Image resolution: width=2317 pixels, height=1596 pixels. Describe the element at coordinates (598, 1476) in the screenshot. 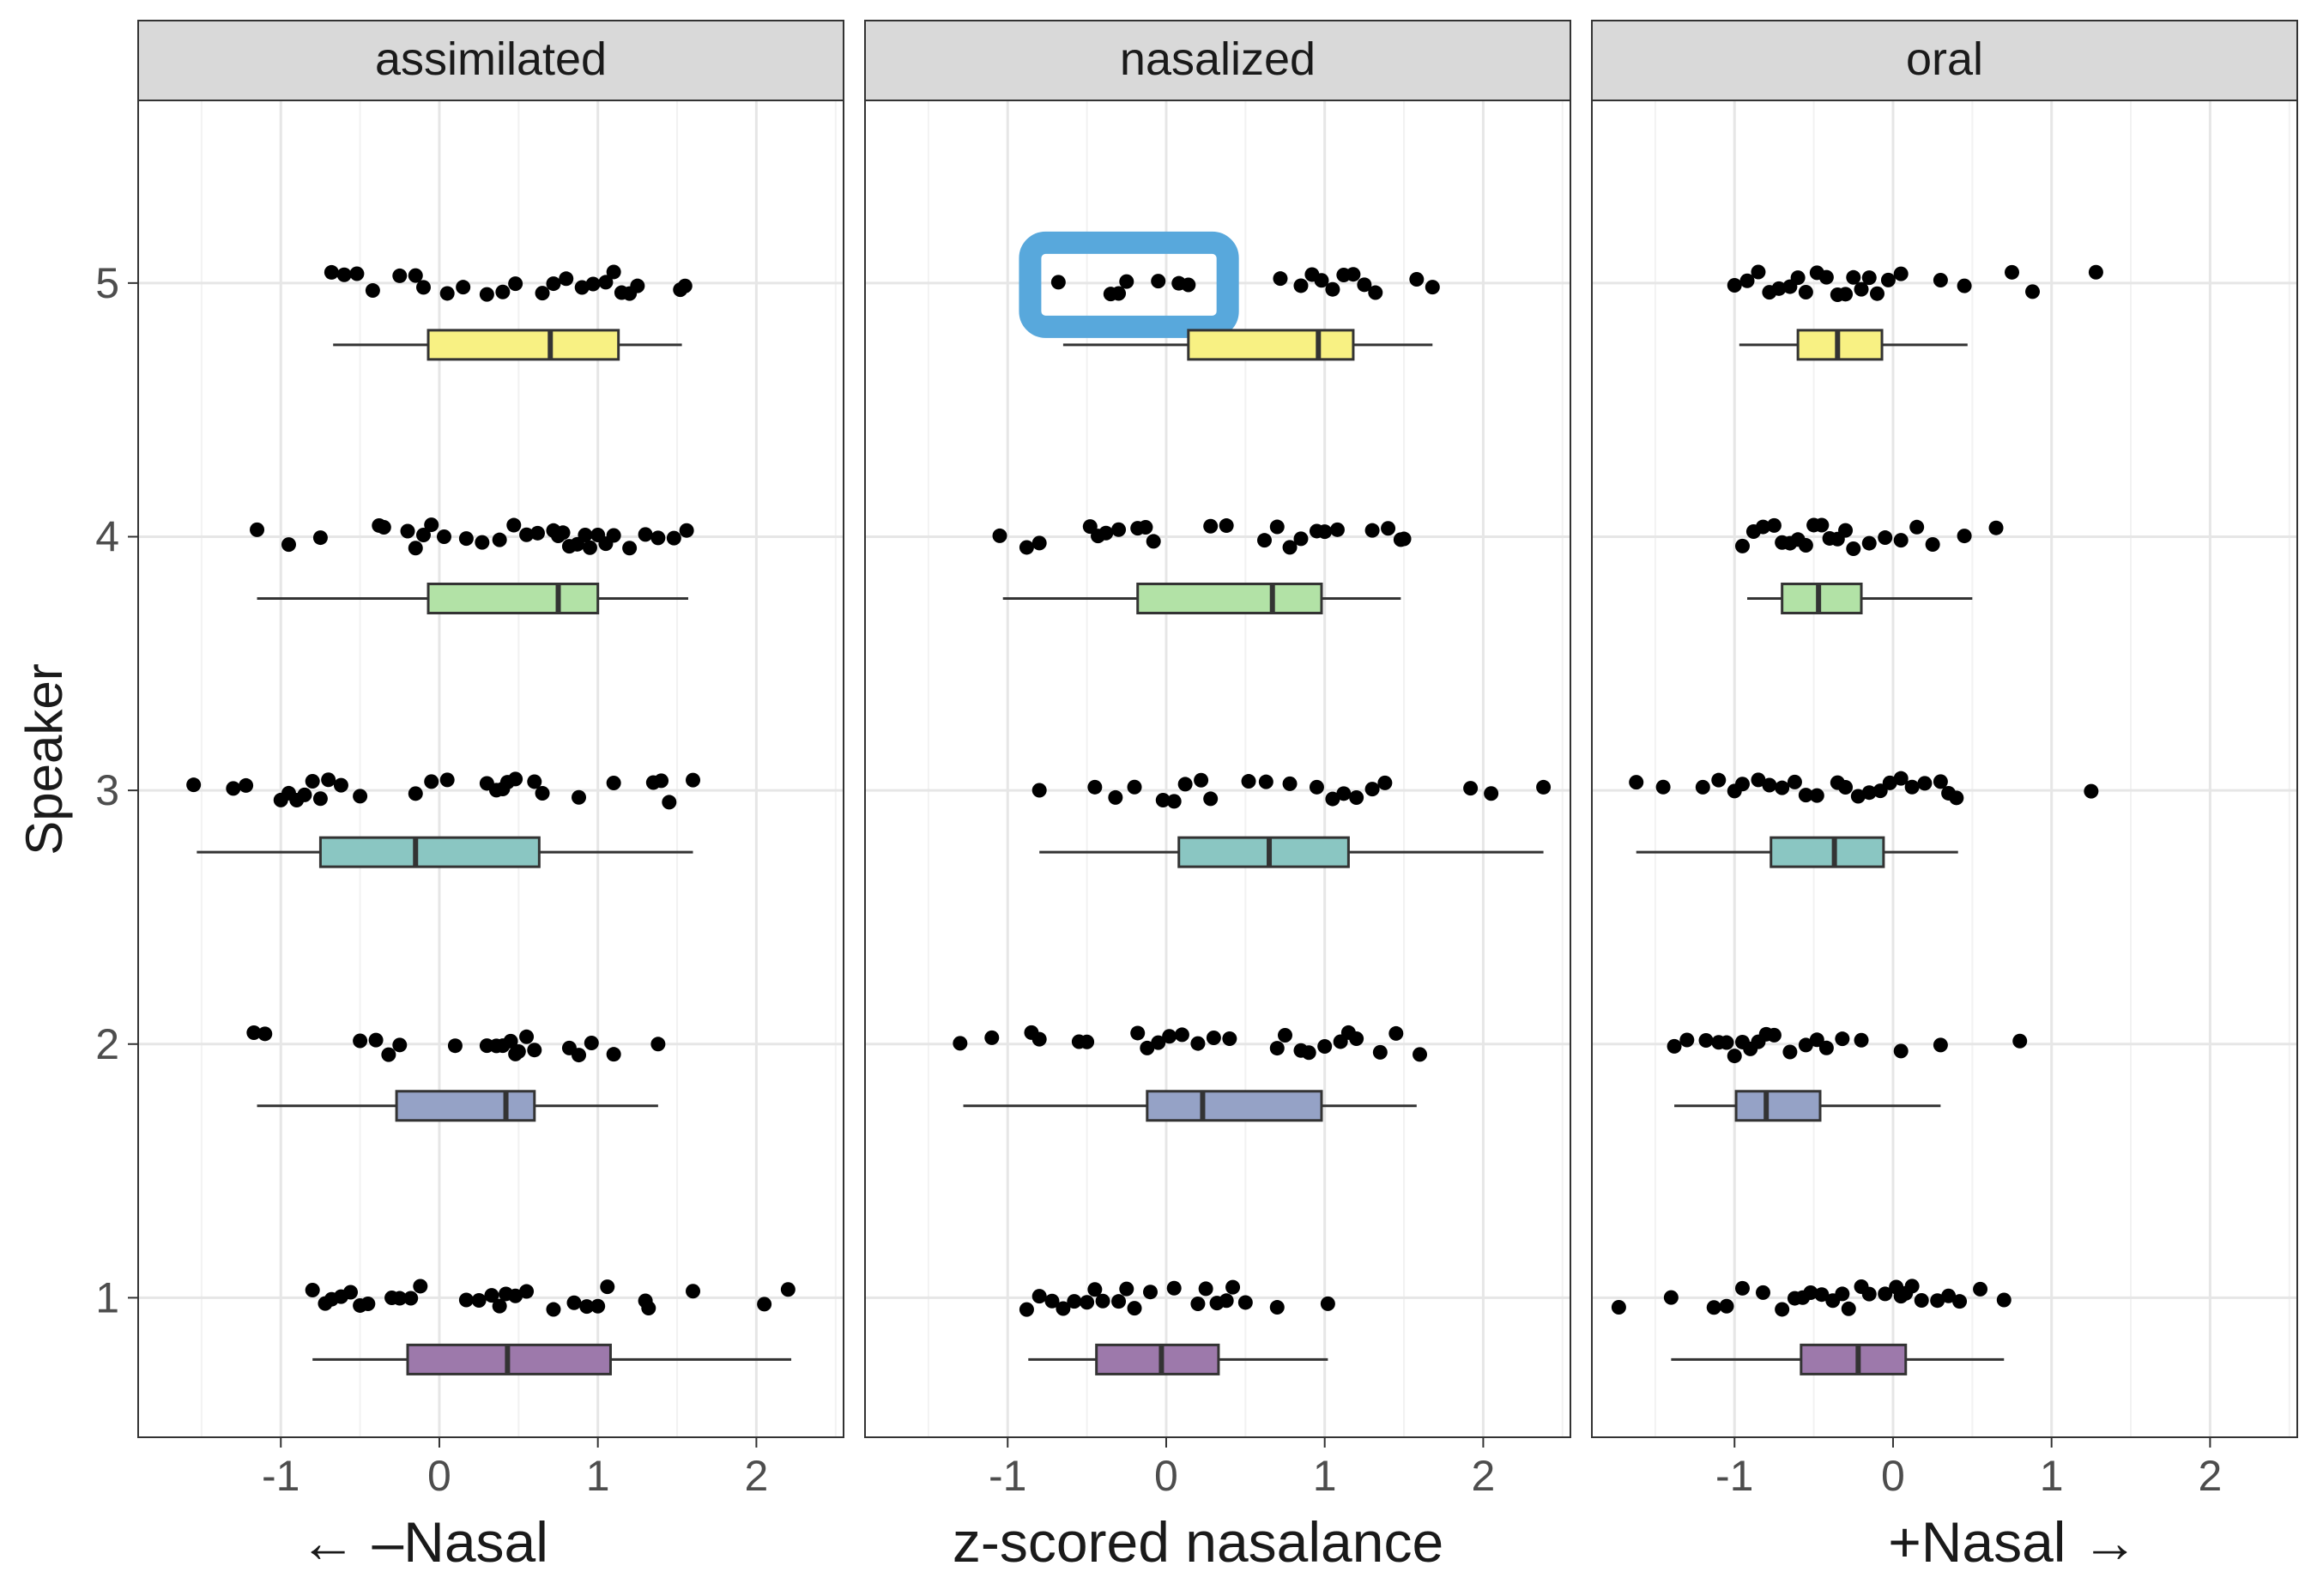

I see `x-tick-label: 1` at that location.